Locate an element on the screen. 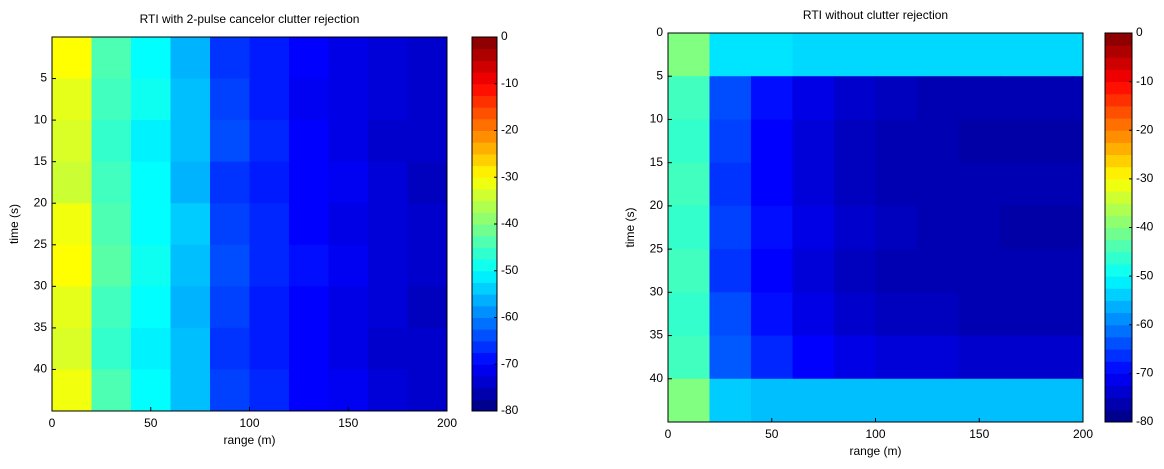  y-tick-label: 30 is located at coordinates (41, 286).